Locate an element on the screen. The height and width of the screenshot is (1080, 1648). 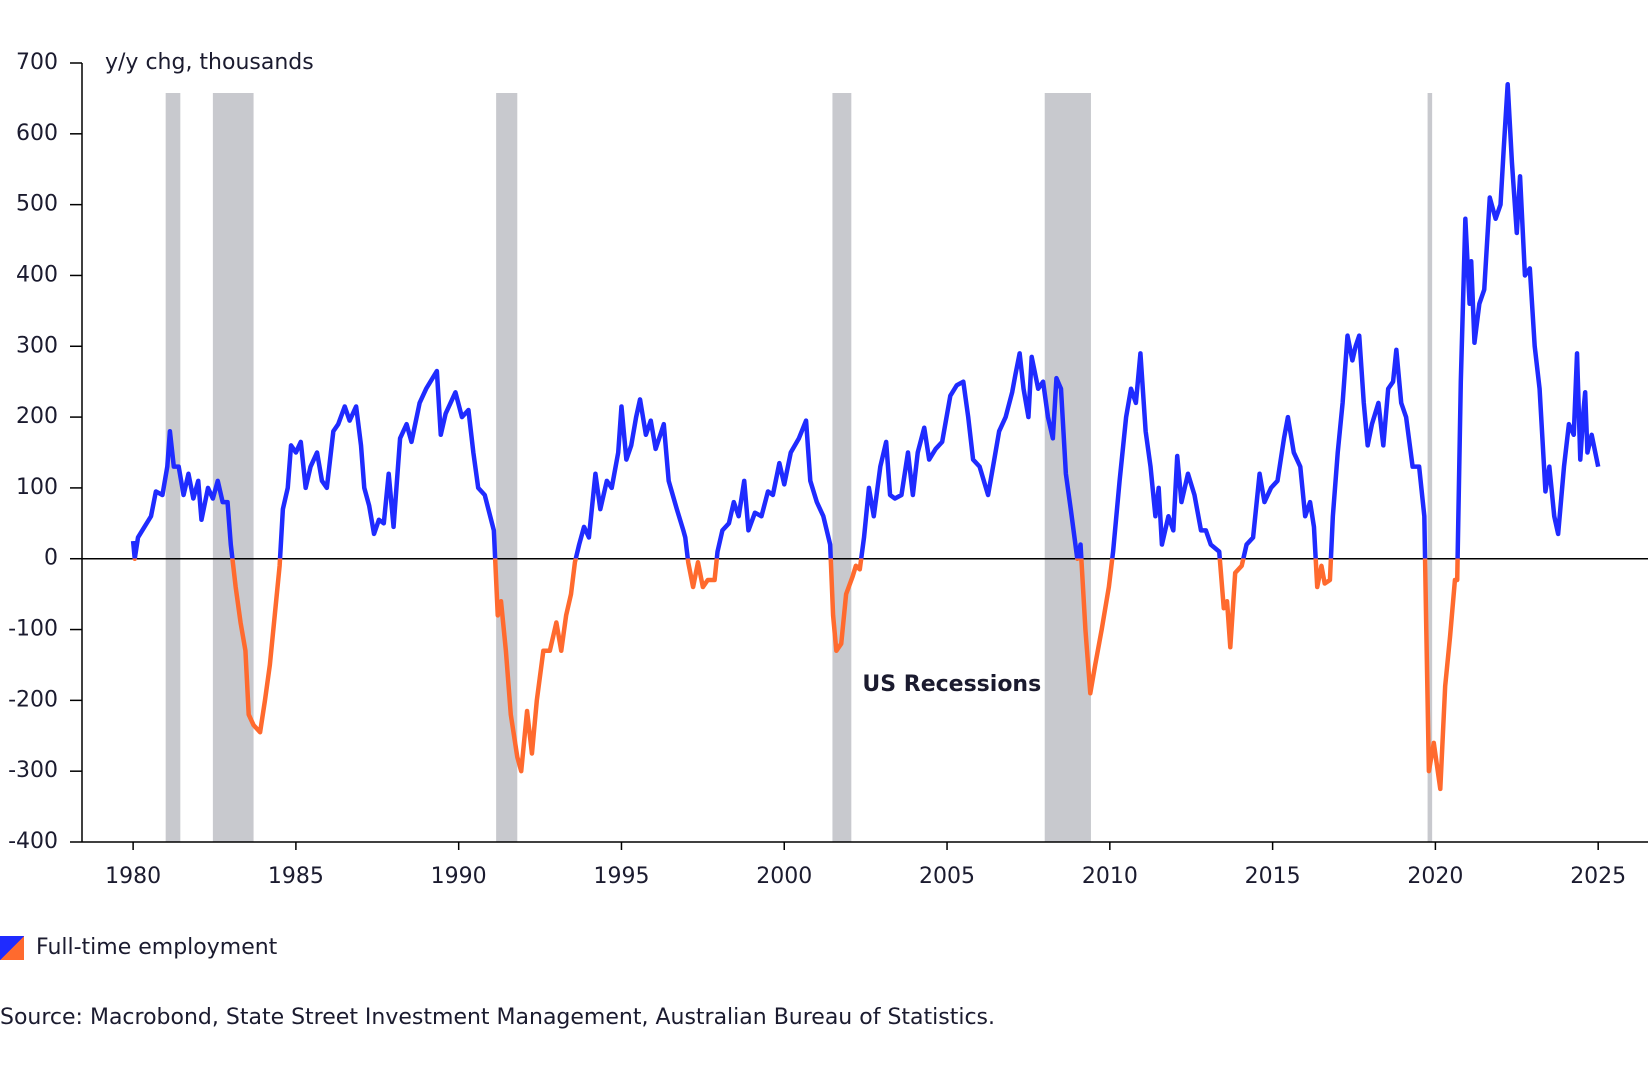
legend-label: Full-time employment is located at coordinates (157, 947).